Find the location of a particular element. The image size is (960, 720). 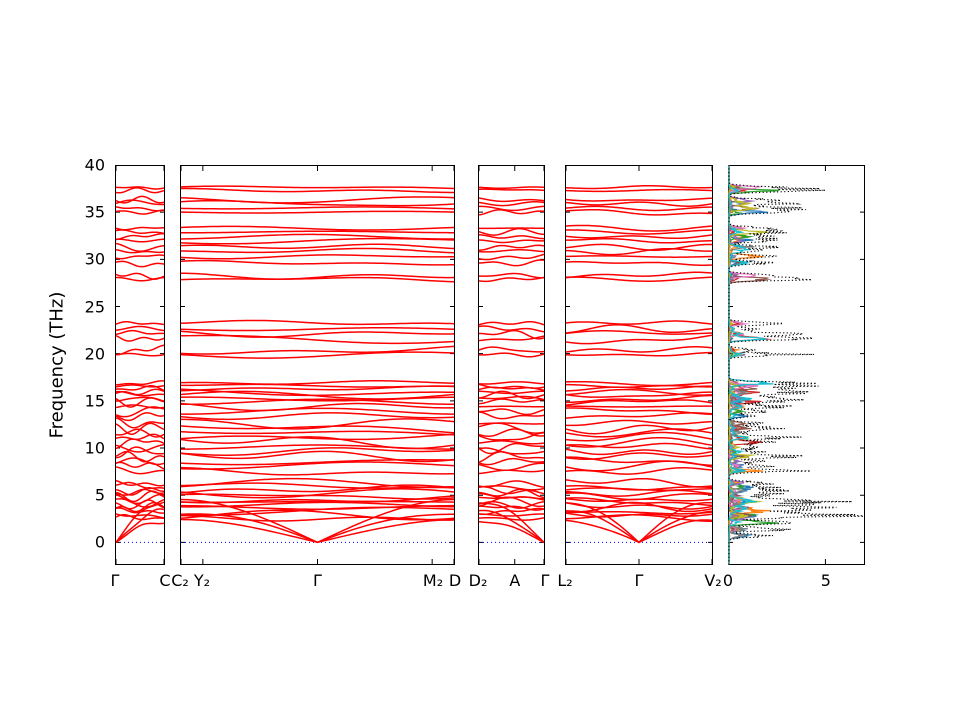

x-tick-label: V₂ is located at coordinates (713, 580).